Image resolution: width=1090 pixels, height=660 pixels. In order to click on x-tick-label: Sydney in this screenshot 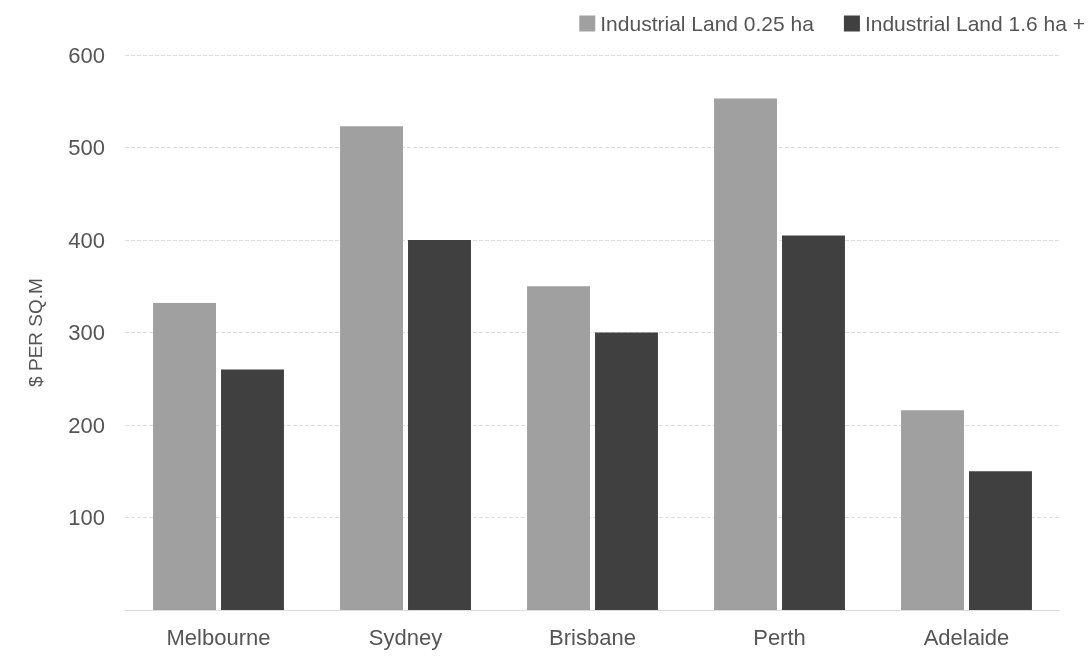, I will do `click(405, 637)`.